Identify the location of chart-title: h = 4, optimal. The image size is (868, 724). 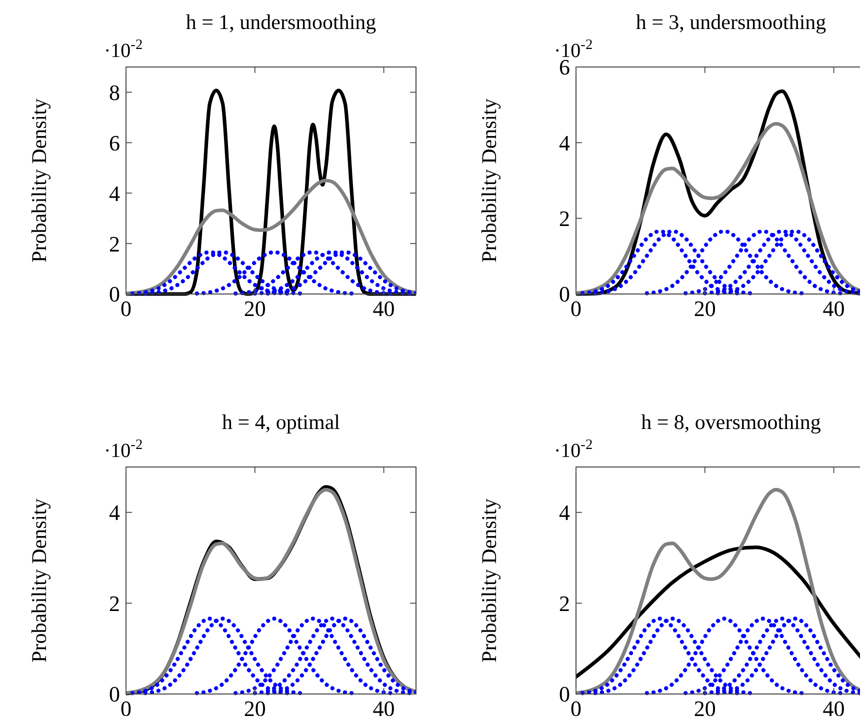
(281, 422).